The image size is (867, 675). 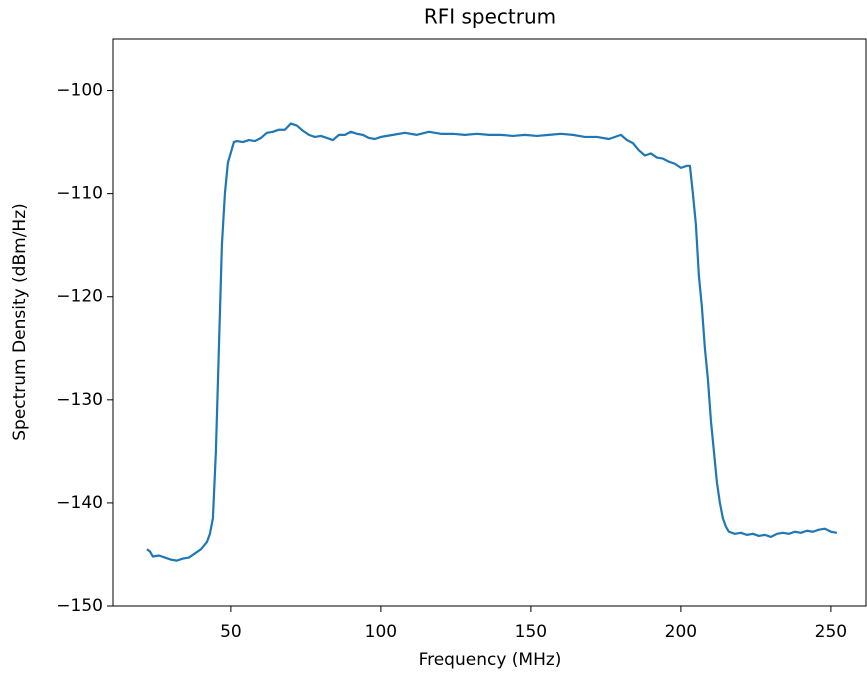 I want to click on x-tick-label: 250, so click(x=831, y=632).